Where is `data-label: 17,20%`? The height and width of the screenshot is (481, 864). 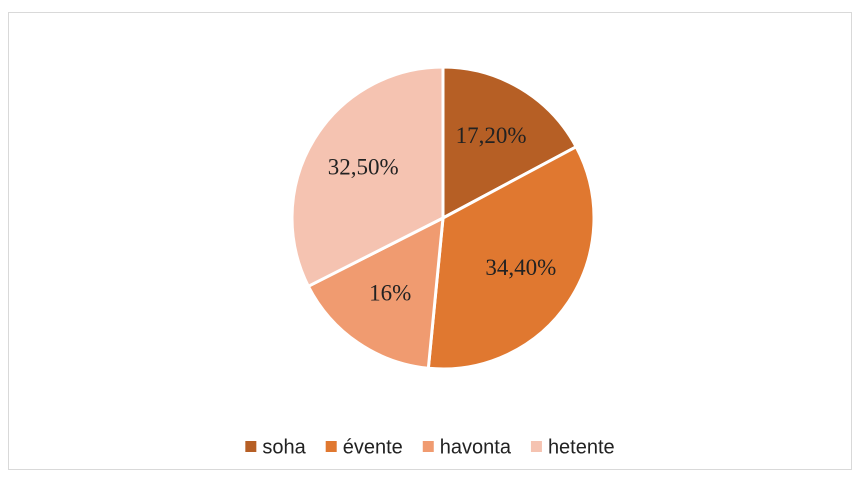
data-label: 17,20% is located at coordinates (491, 135).